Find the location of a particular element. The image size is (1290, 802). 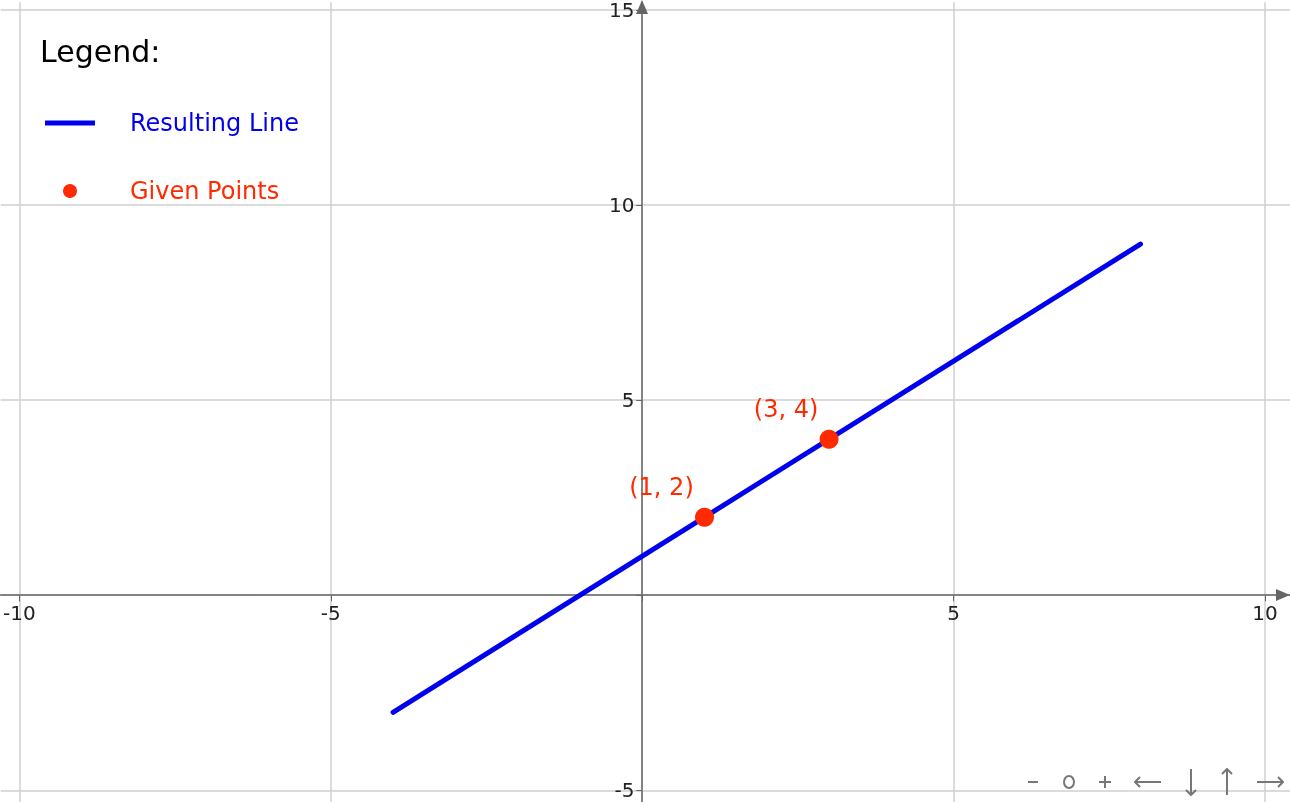

legend-label: Given Points is located at coordinates (205, 191).